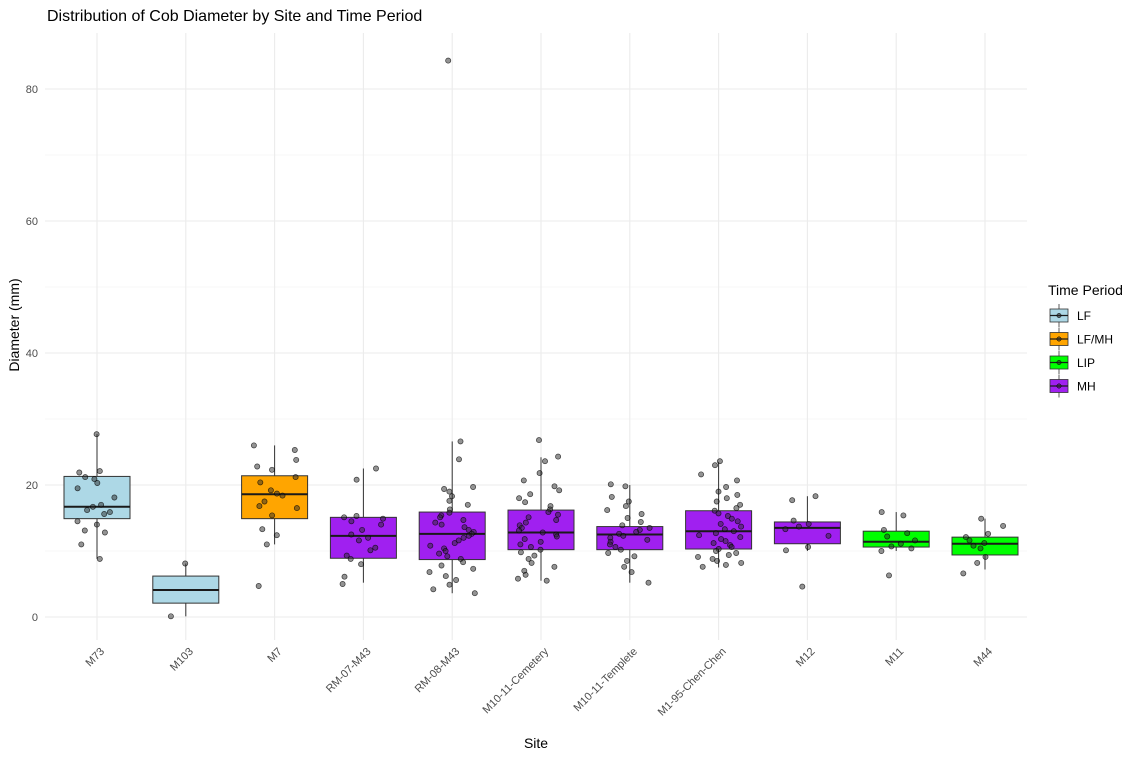 Image resolution: width=1142 pixels, height=758 pixels. Describe the element at coordinates (1095, 340) in the screenshot. I see `legend-label: LF/MH` at that location.